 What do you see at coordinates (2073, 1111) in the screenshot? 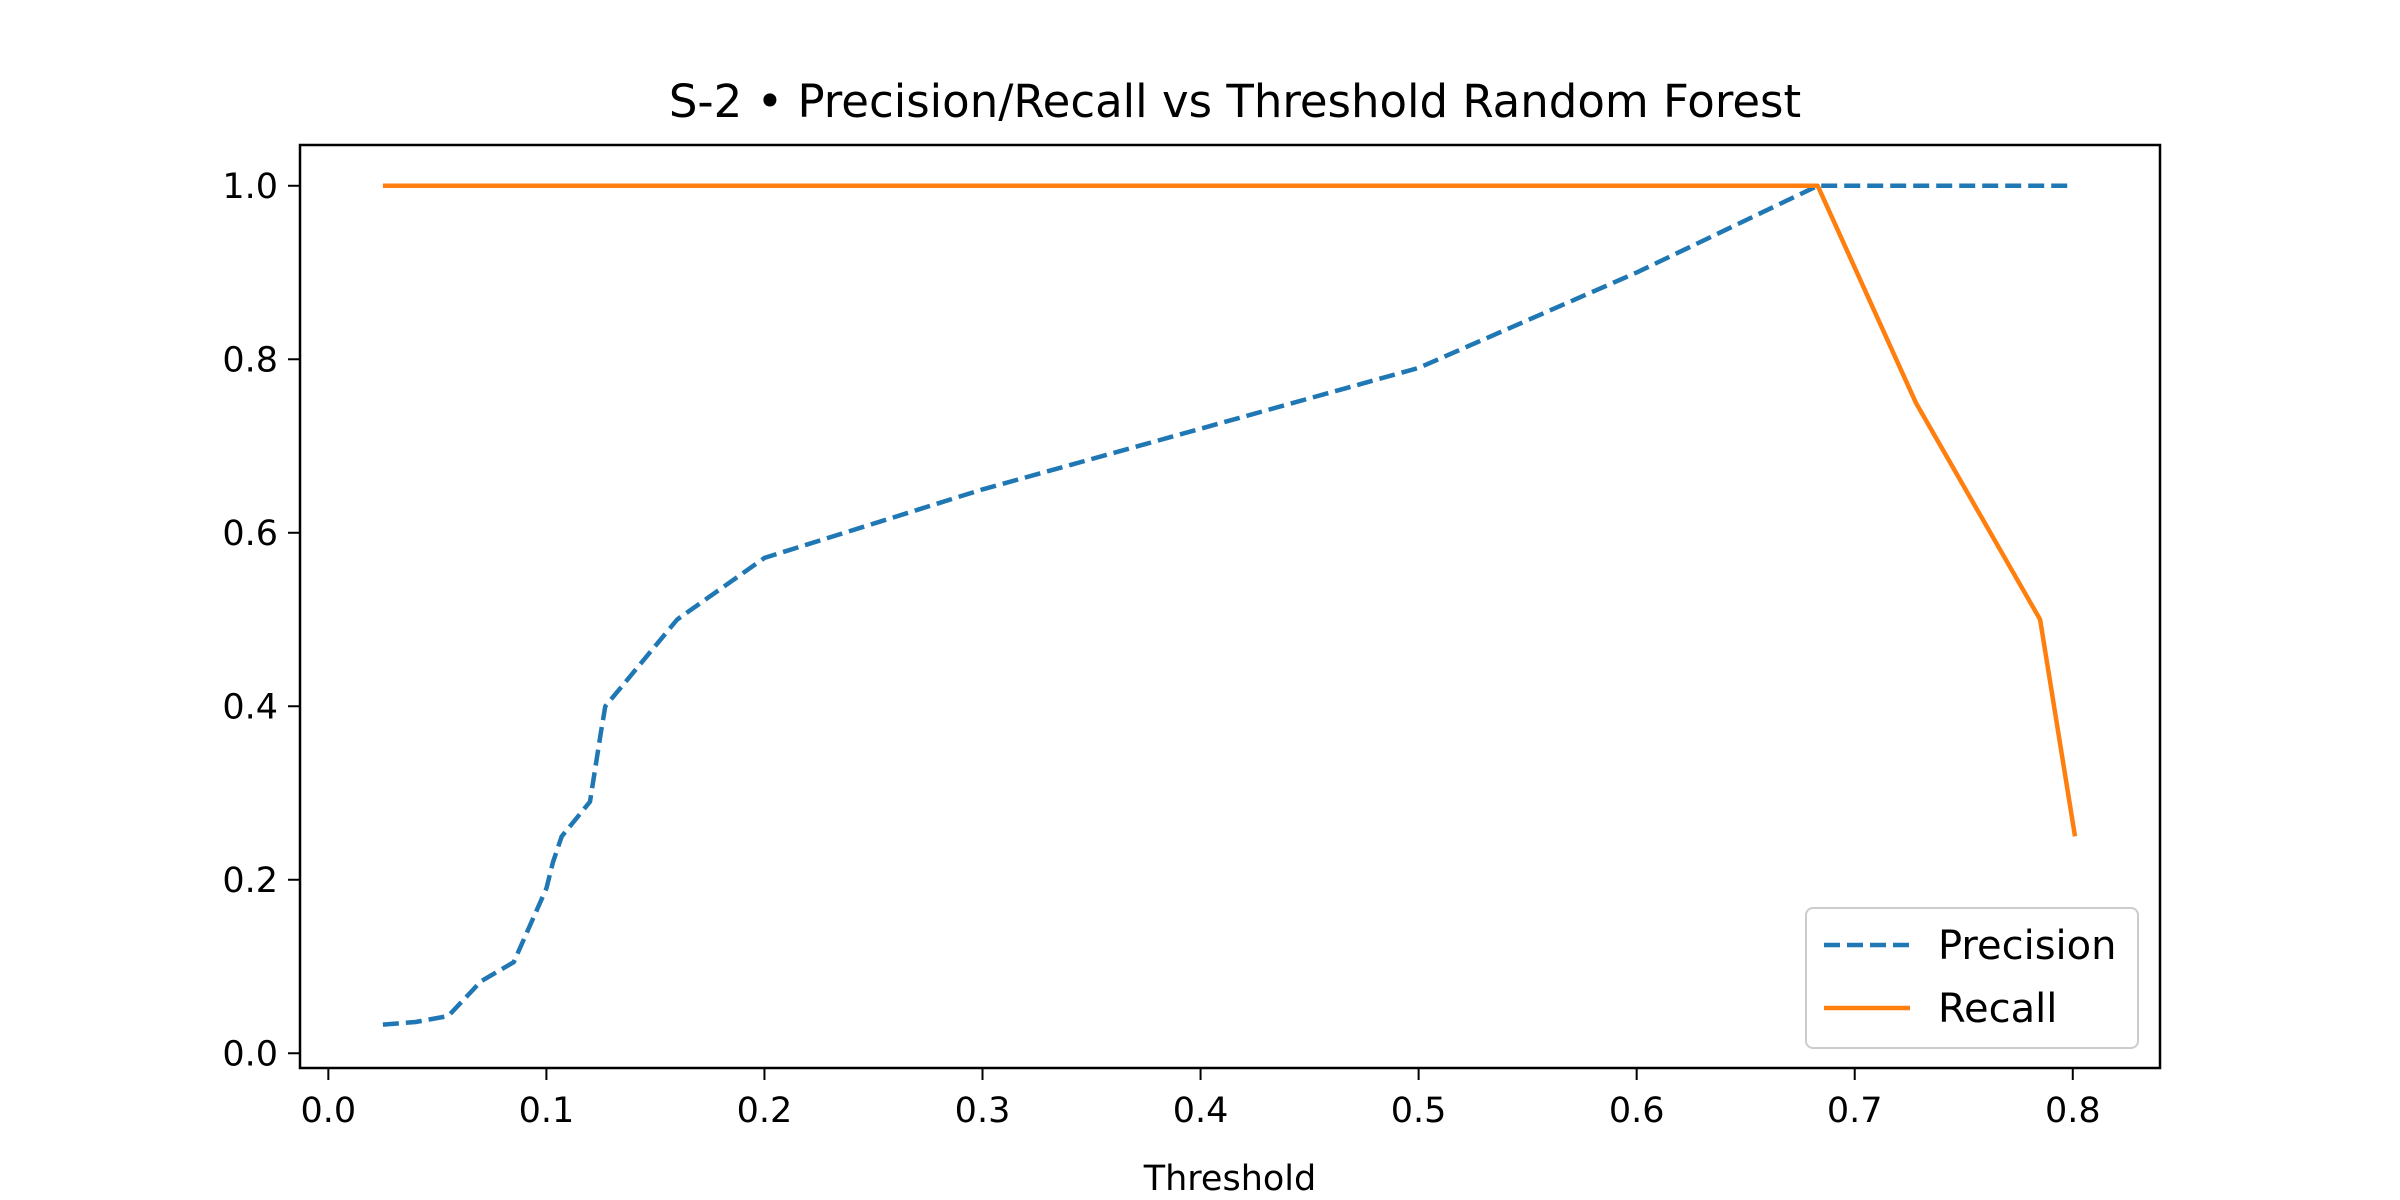
I see `x-tick-label: 0.8` at bounding box center [2073, 1111].